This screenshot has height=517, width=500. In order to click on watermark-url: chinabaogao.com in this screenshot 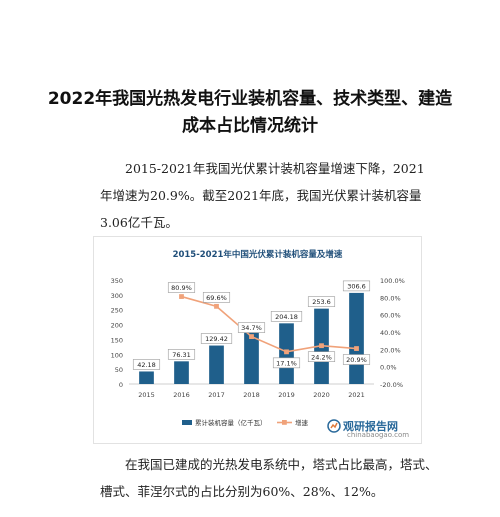, I will do `click(378, 435)`.